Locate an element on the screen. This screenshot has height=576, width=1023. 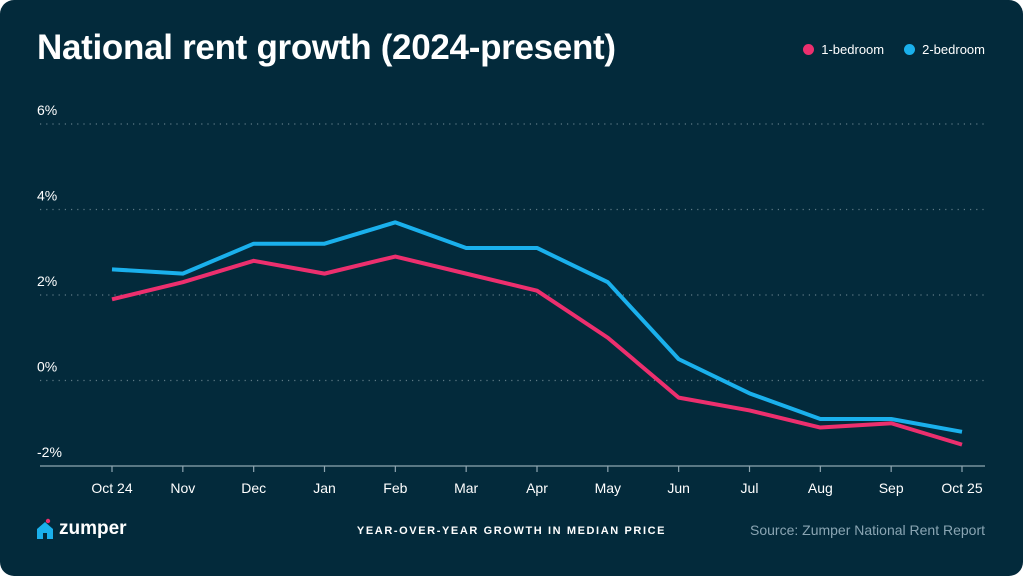
zumper-logo: zumper is located at coordinates (81, 529).